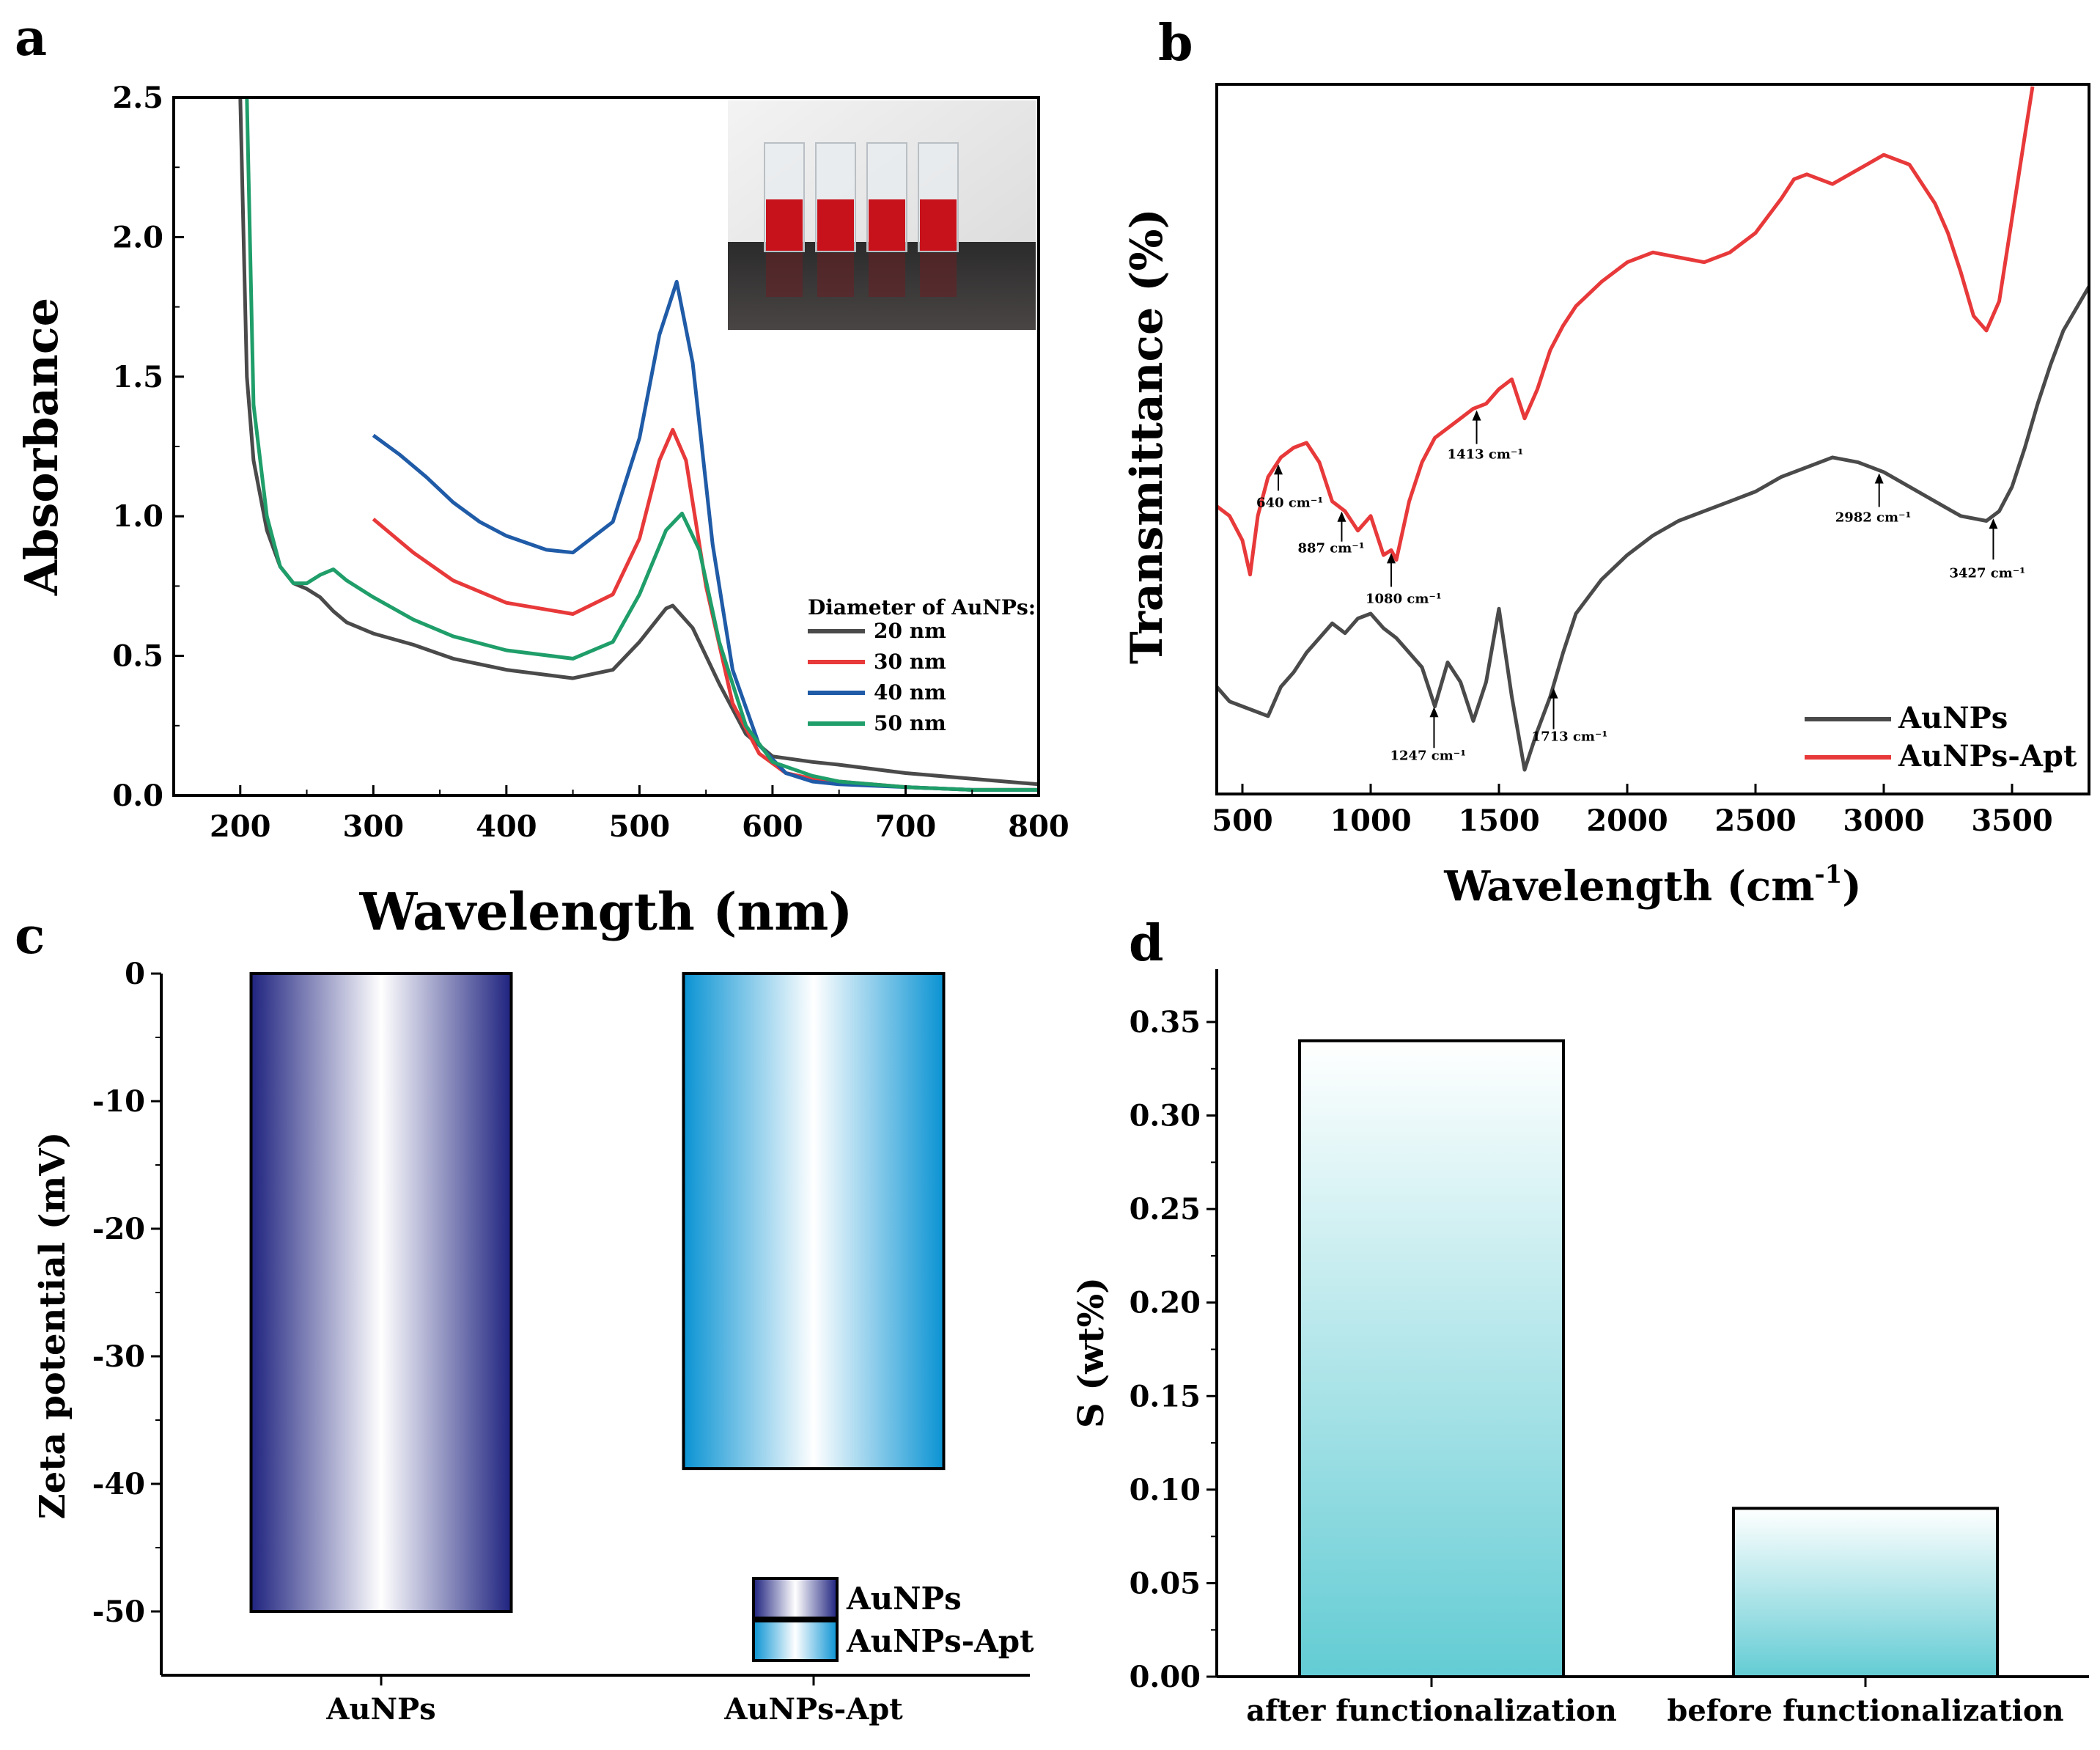  I want to click on chart-a-legend: Diameter of AuNPs: 20 nm 30 nm 40 nm 50 nm, so click(922, 665).